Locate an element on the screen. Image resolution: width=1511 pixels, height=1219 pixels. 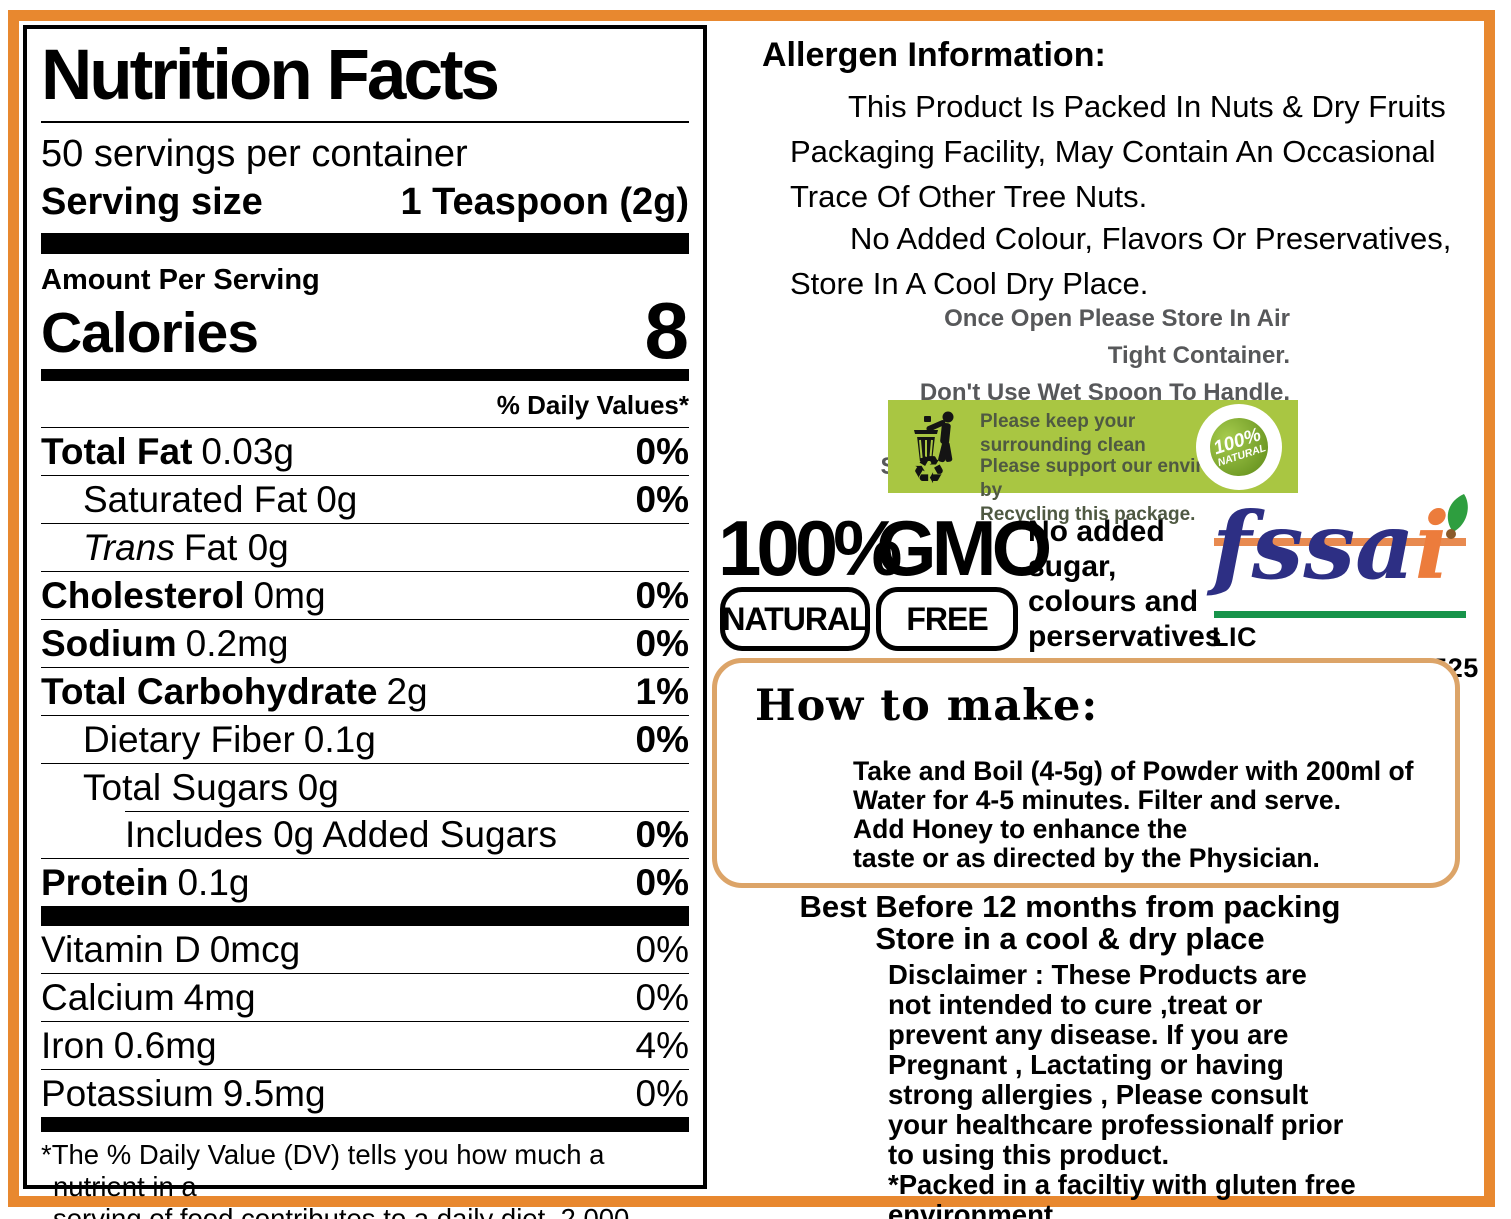
nutrient-name-italic: Trans is located at coordinates (129, 547).